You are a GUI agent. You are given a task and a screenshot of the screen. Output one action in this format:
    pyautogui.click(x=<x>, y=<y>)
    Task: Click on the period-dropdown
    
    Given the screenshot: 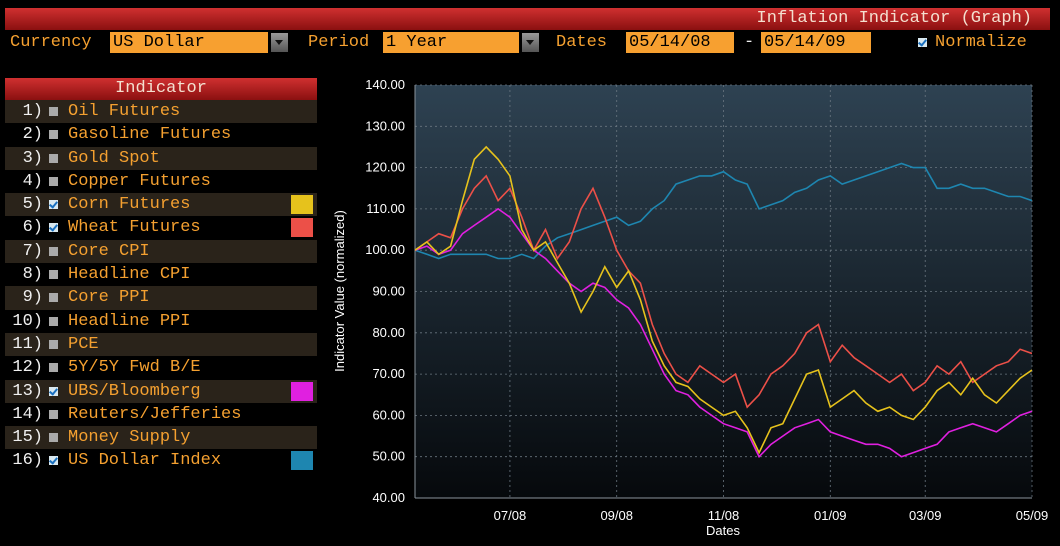 What is the action you would take?
    pyautogui.click(x=530, y=42)
    